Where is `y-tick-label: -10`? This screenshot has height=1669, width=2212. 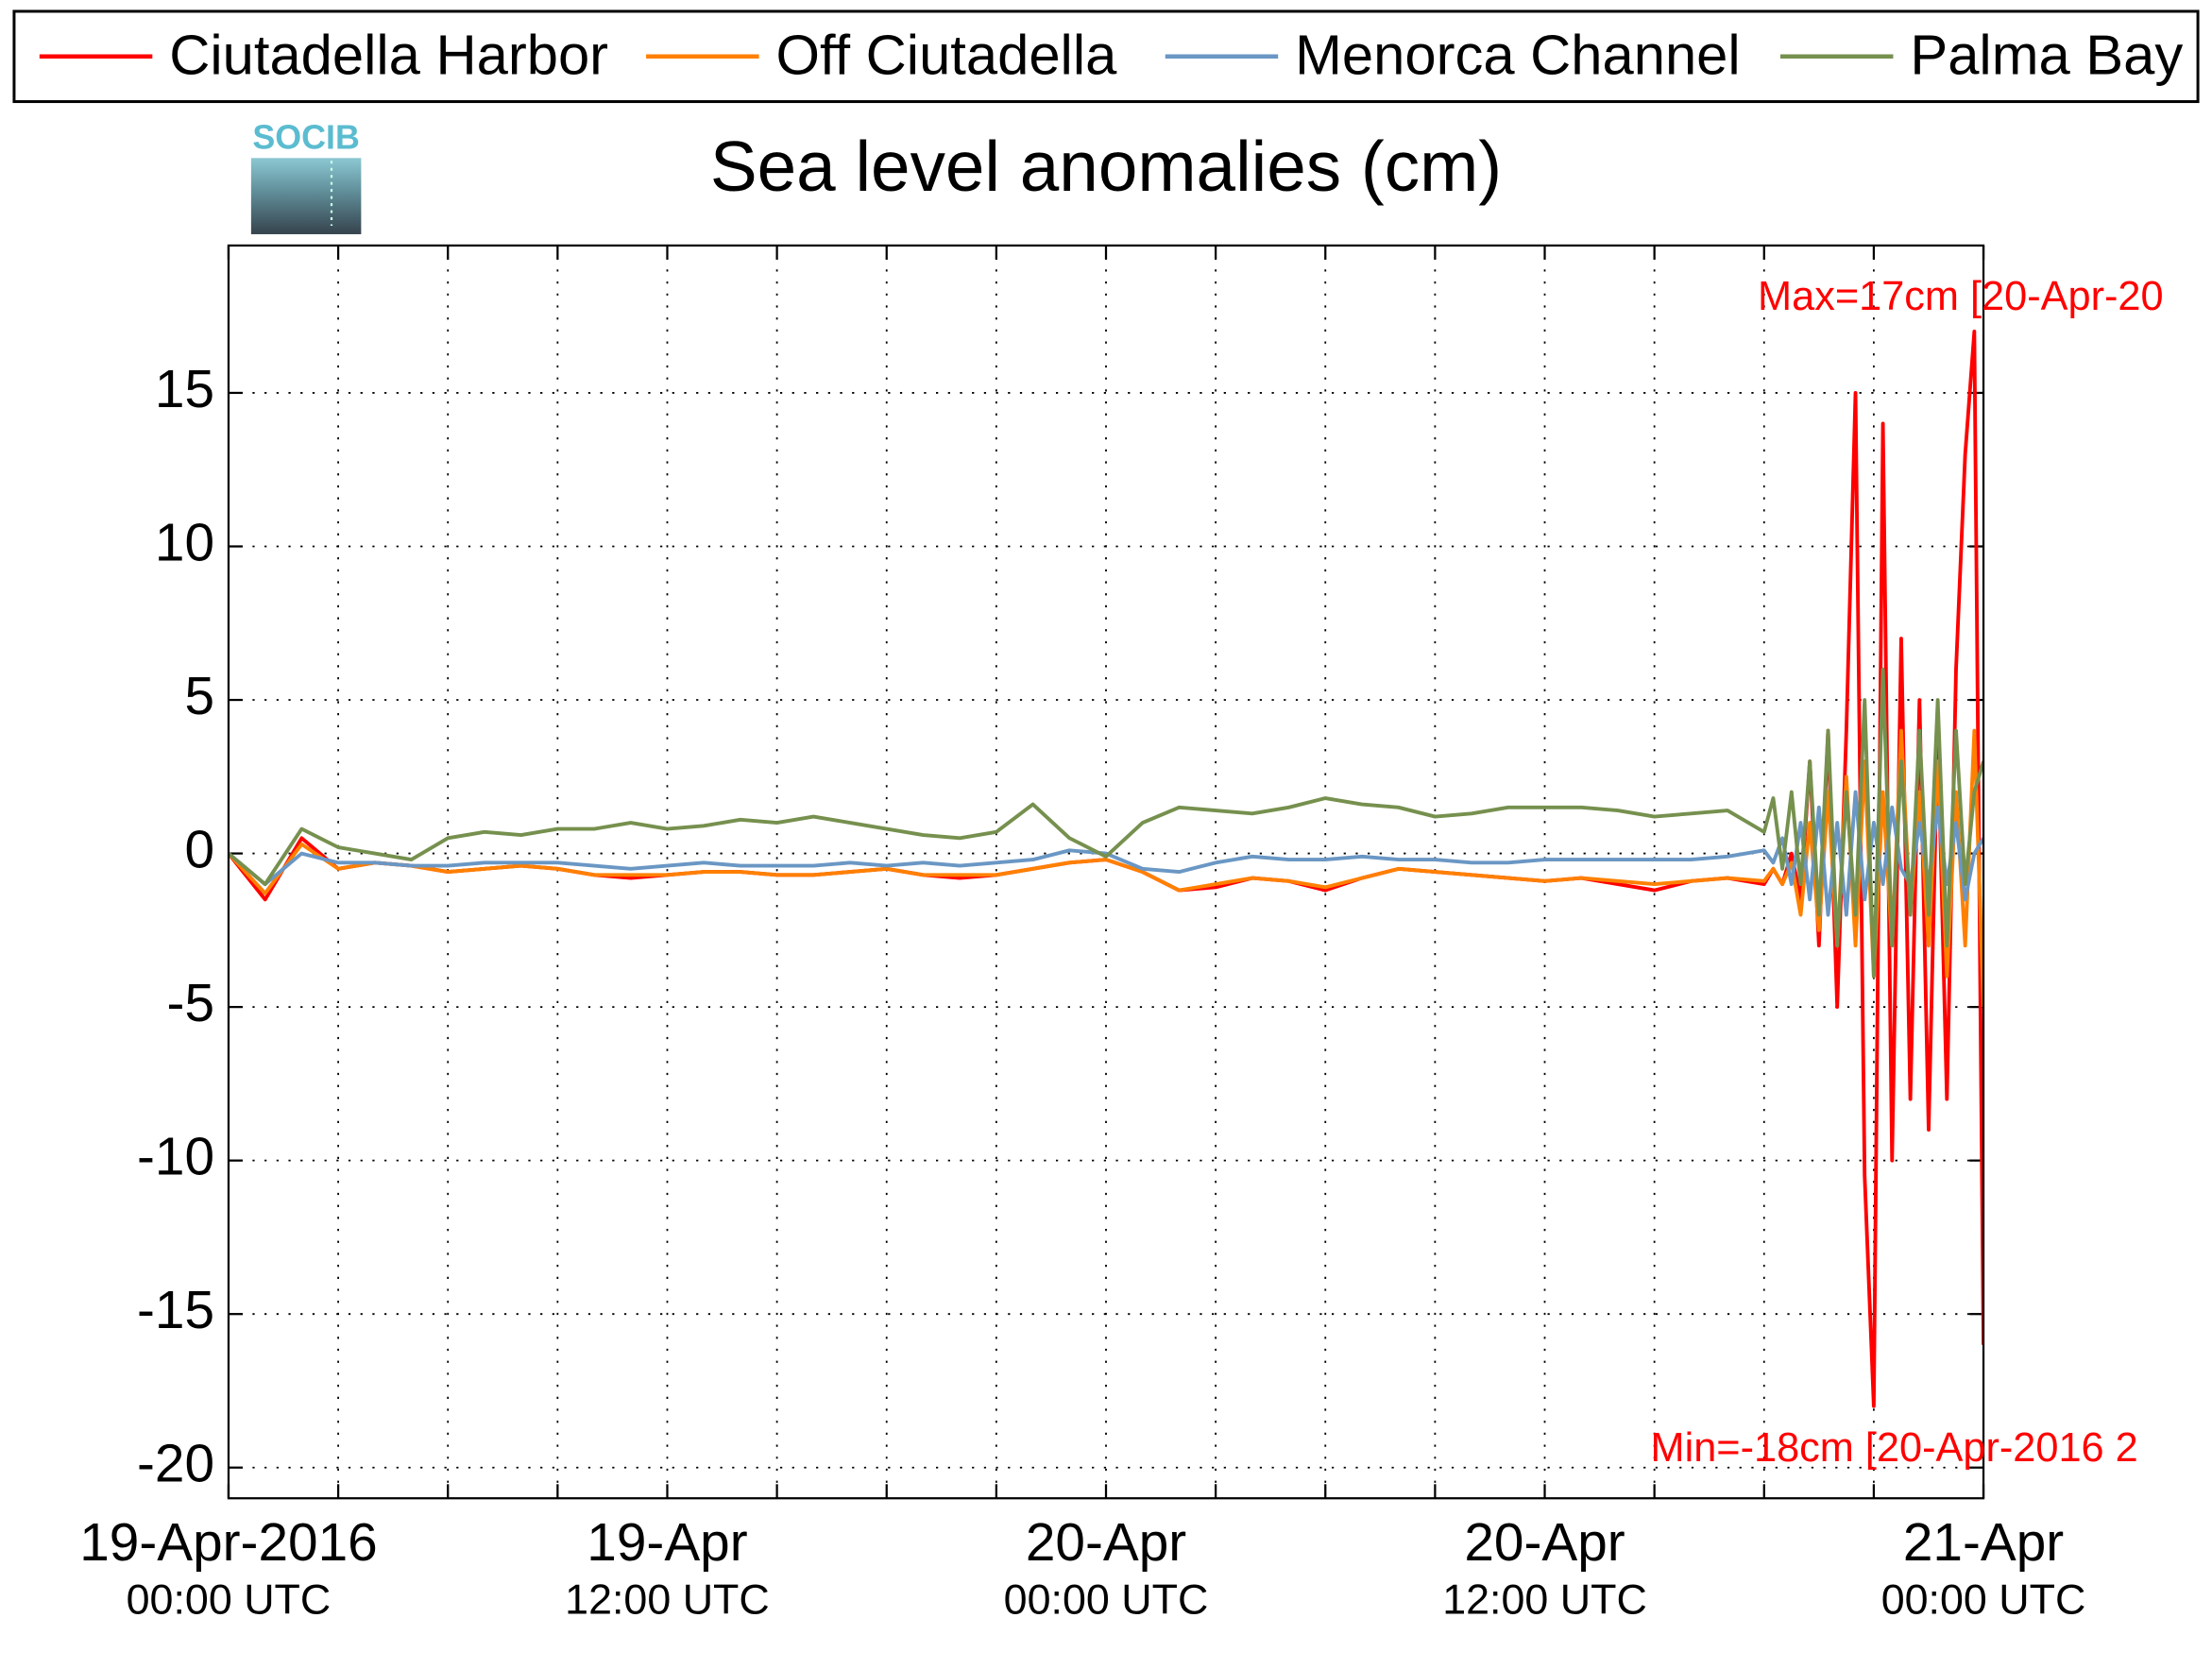
y-tick-label: -10 is located at coordinates (175, 1158).